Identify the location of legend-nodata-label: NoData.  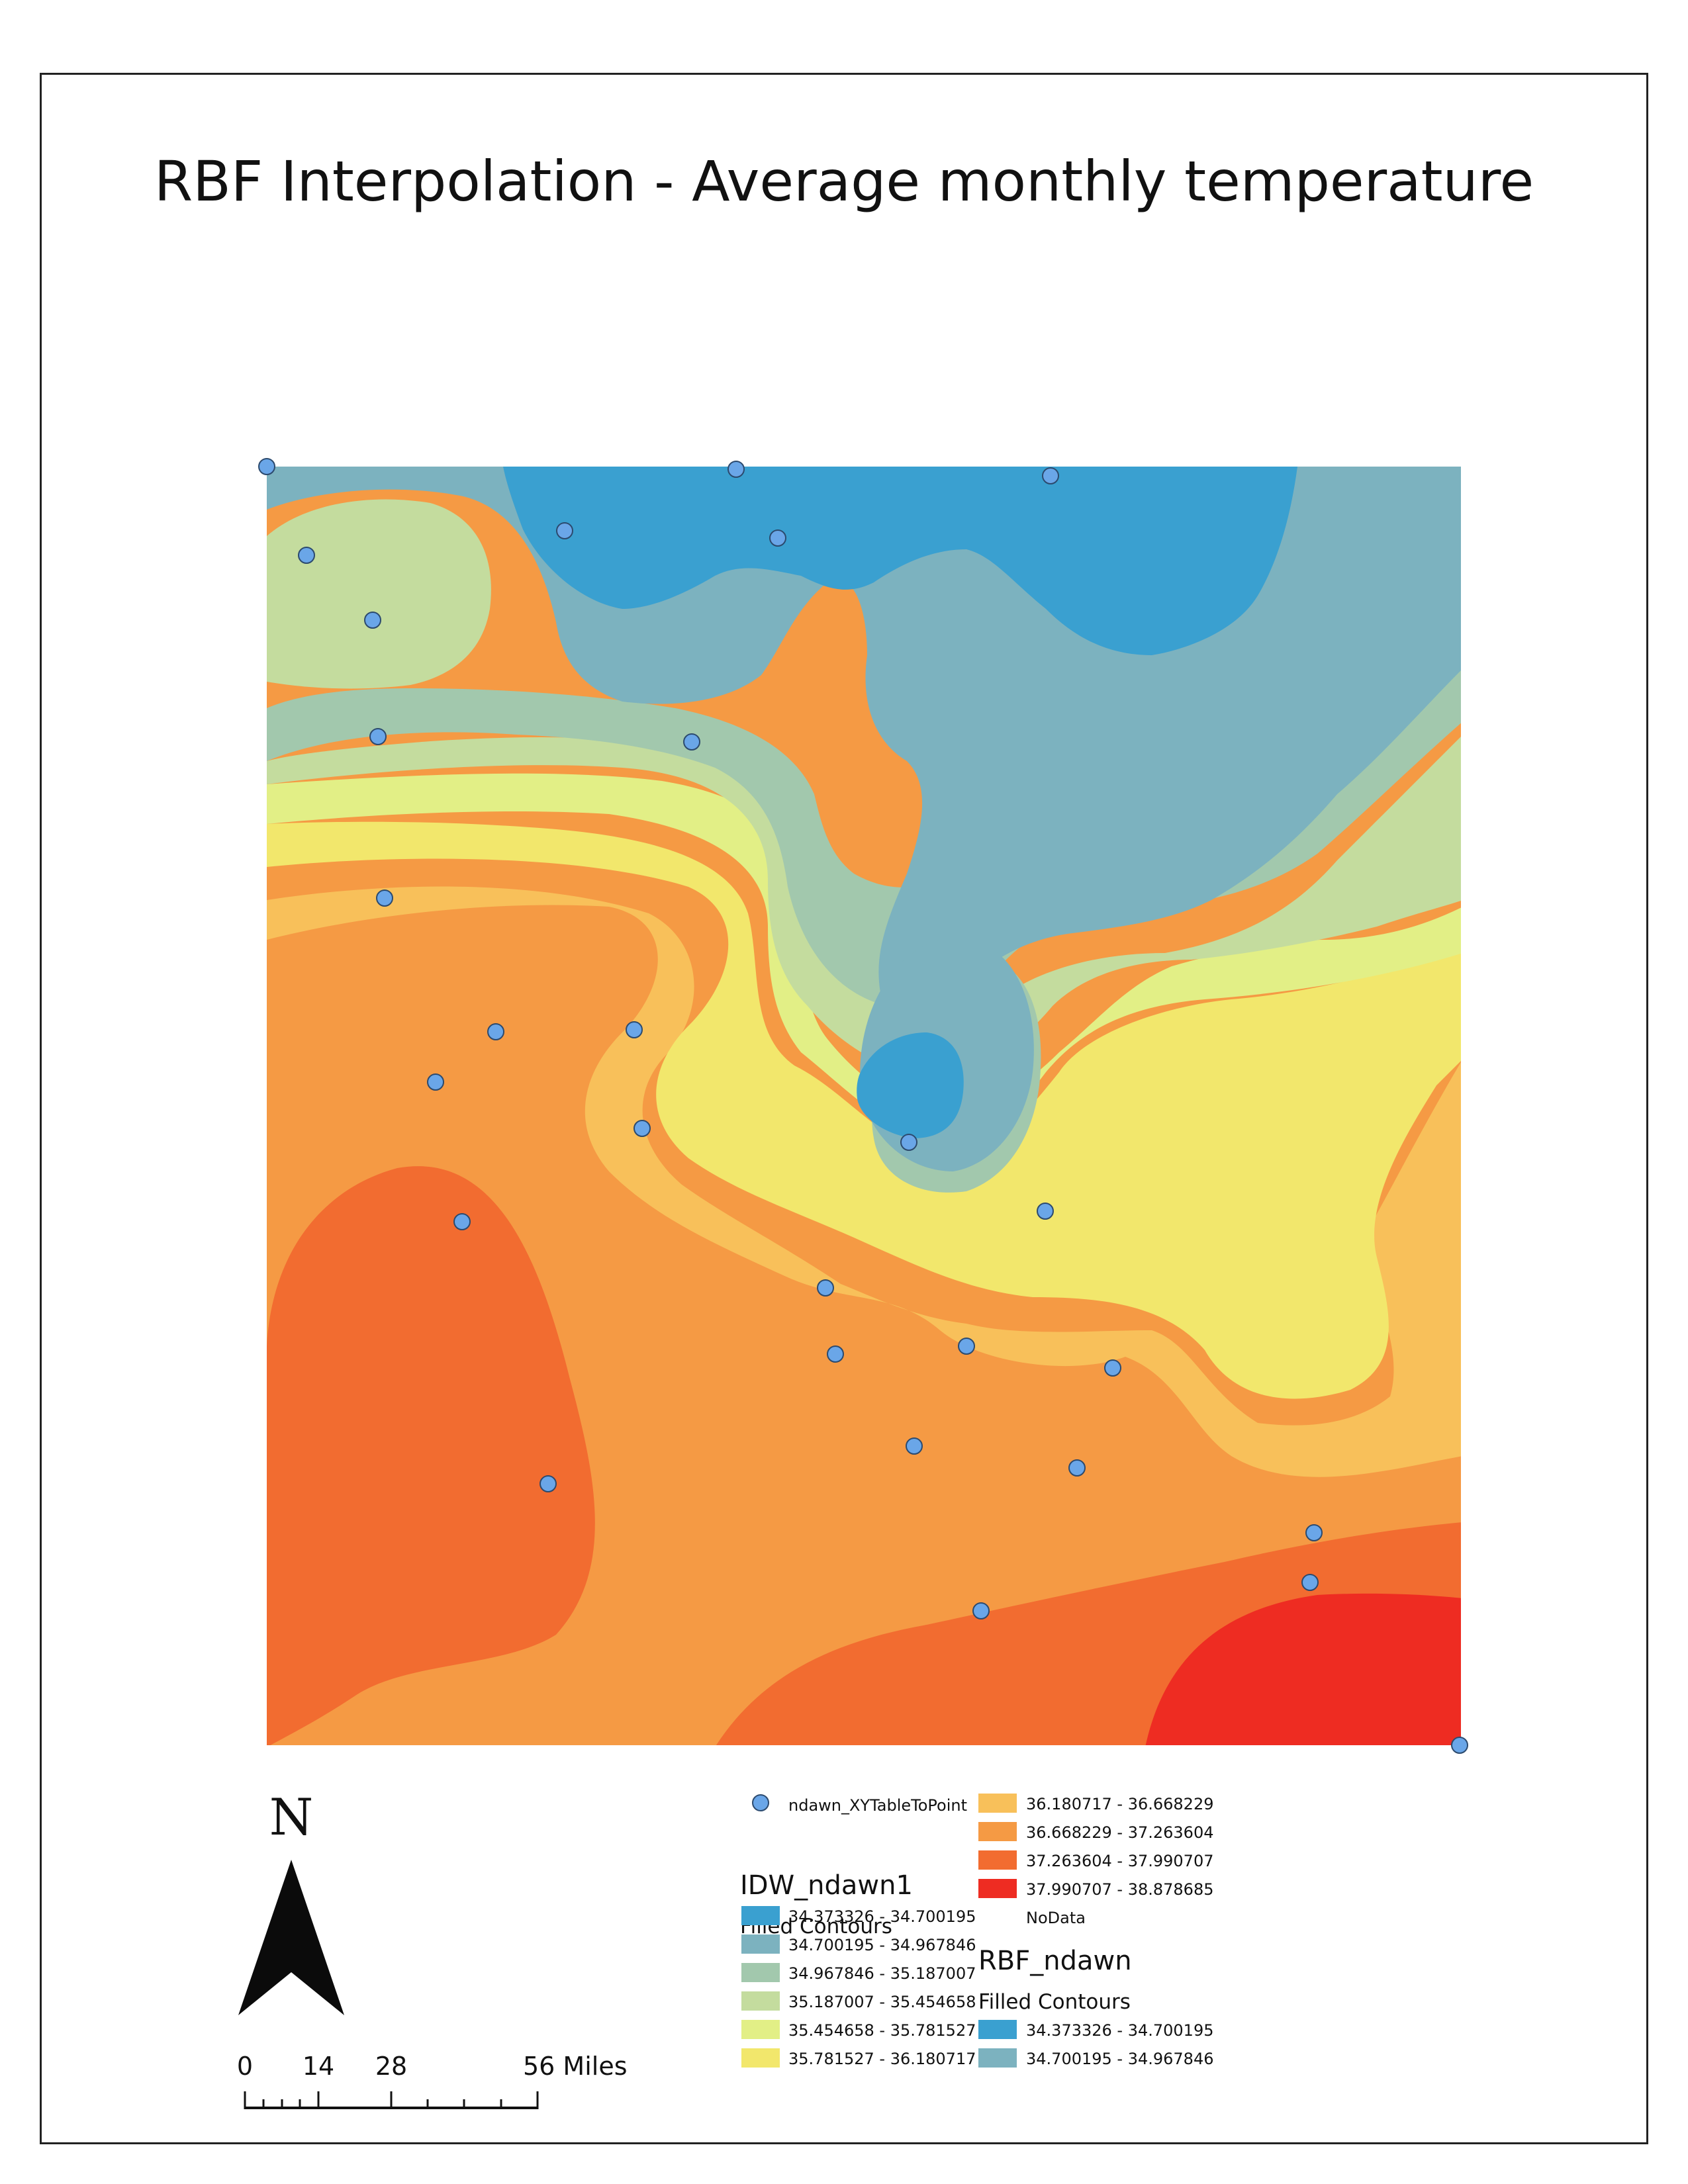
(1056, 1918).